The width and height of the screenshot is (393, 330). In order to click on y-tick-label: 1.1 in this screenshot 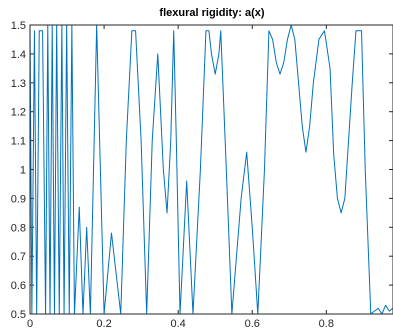, I will do `click(18, 142)`.